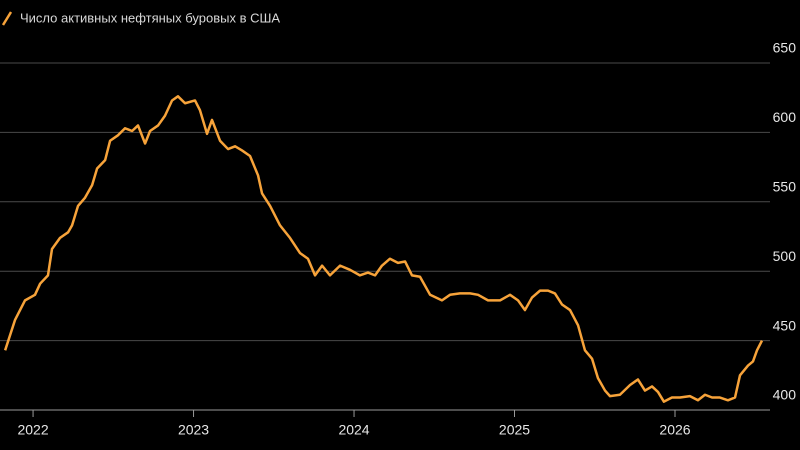 This screenshot has width=800, height=450. I want to click on y-tick-label: 550, so click(785, 187).